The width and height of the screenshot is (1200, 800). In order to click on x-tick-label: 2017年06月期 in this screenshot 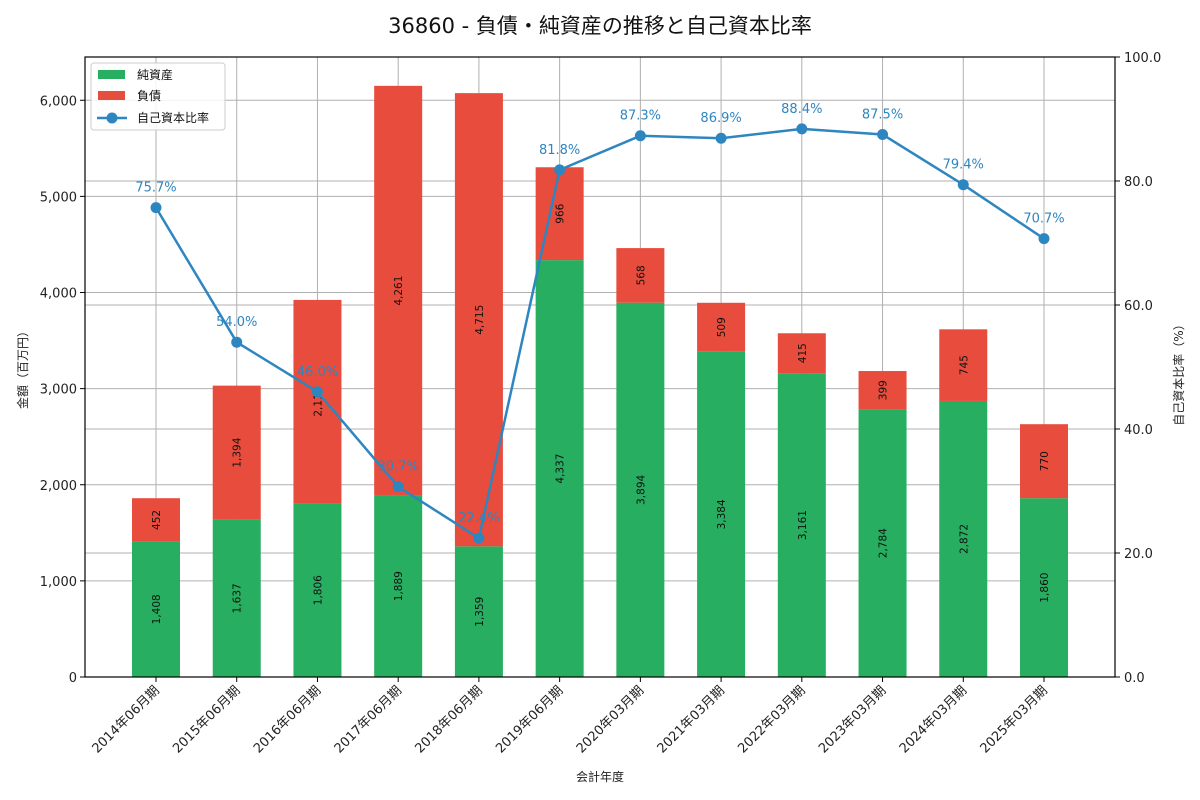, I will do `click(368, 719)`.